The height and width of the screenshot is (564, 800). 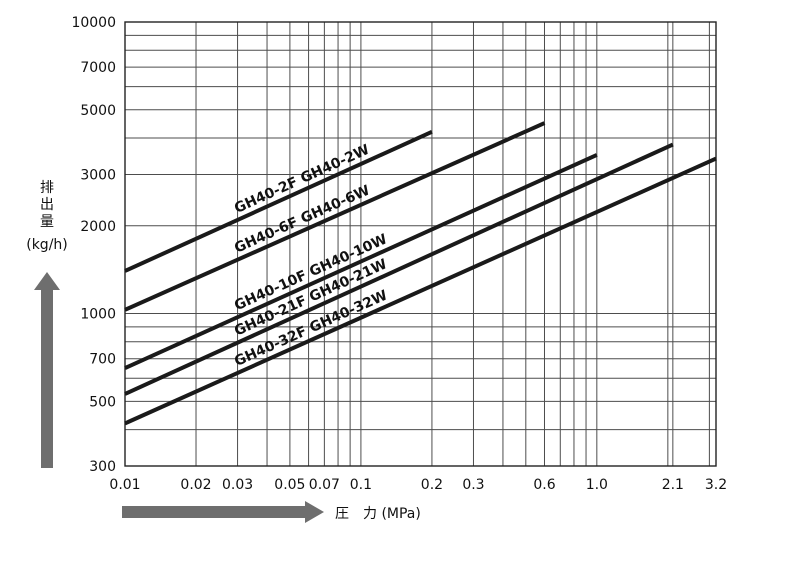 What do you see at coordinates (47, 205) in the screenshot?
I see `ylabel-char-2: 出` at bounding box center [47, 205].